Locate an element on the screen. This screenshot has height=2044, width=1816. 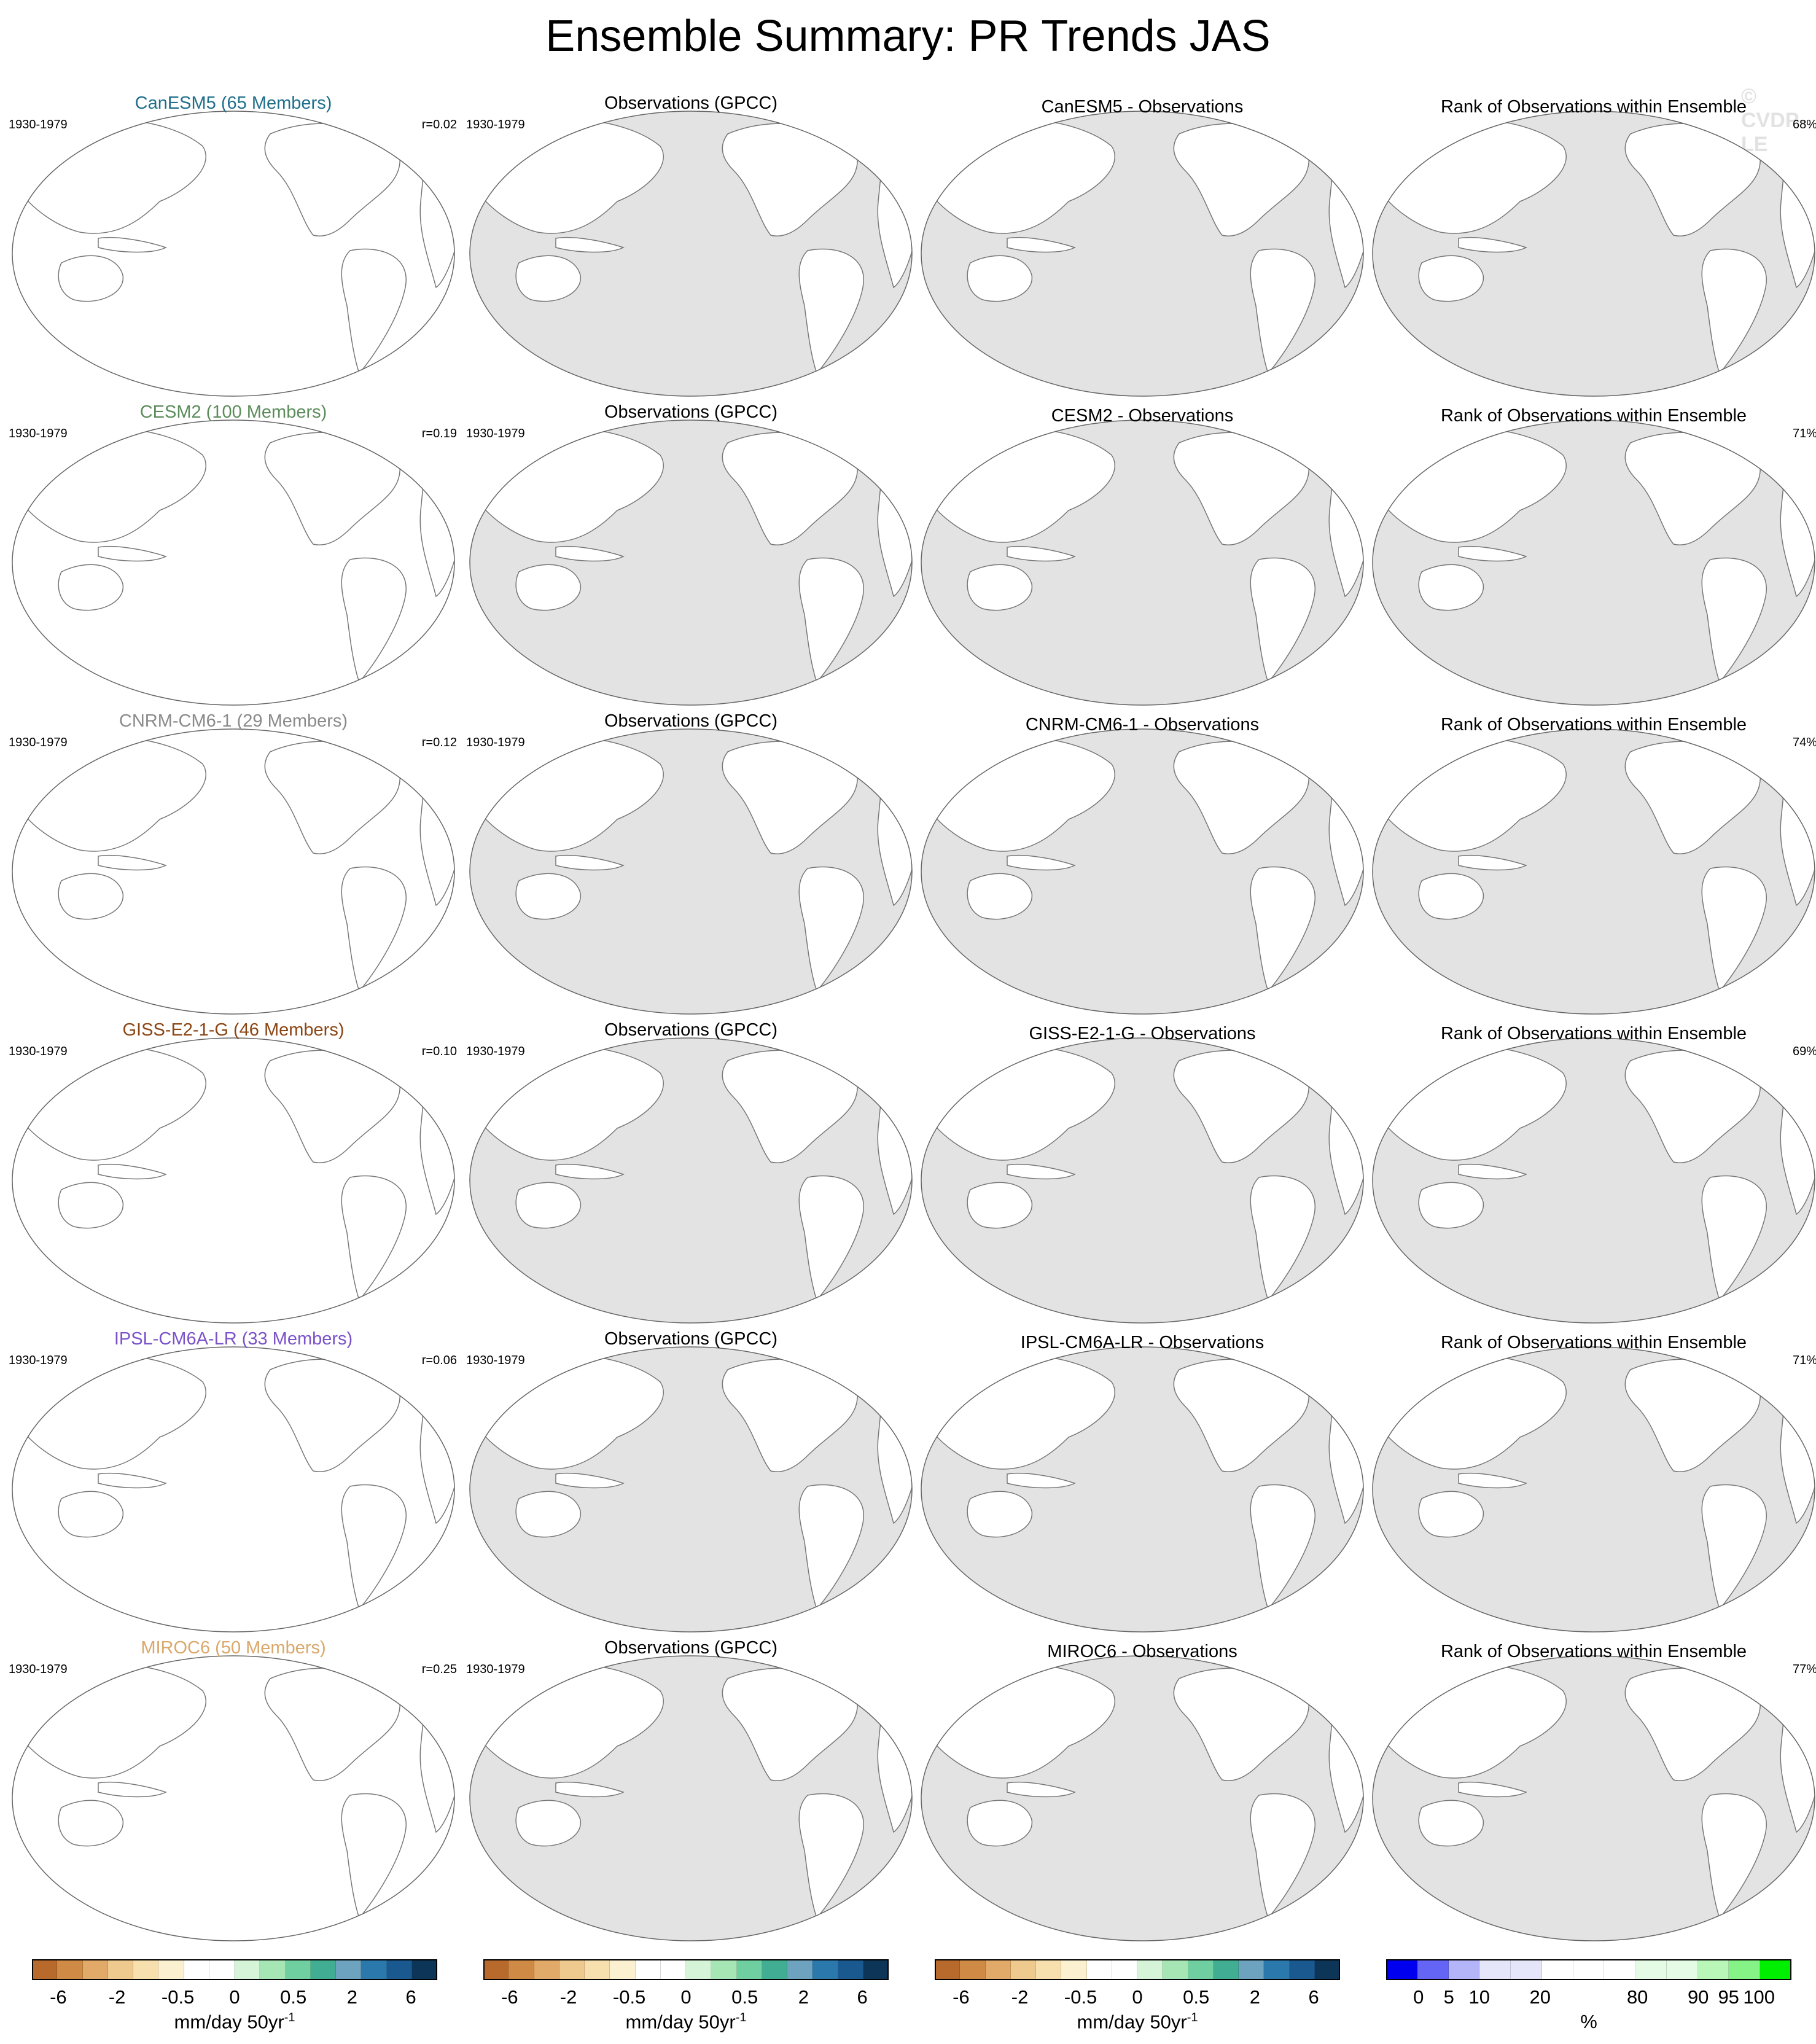
units-superscript: -1 is located at coordinates (741, 2017).